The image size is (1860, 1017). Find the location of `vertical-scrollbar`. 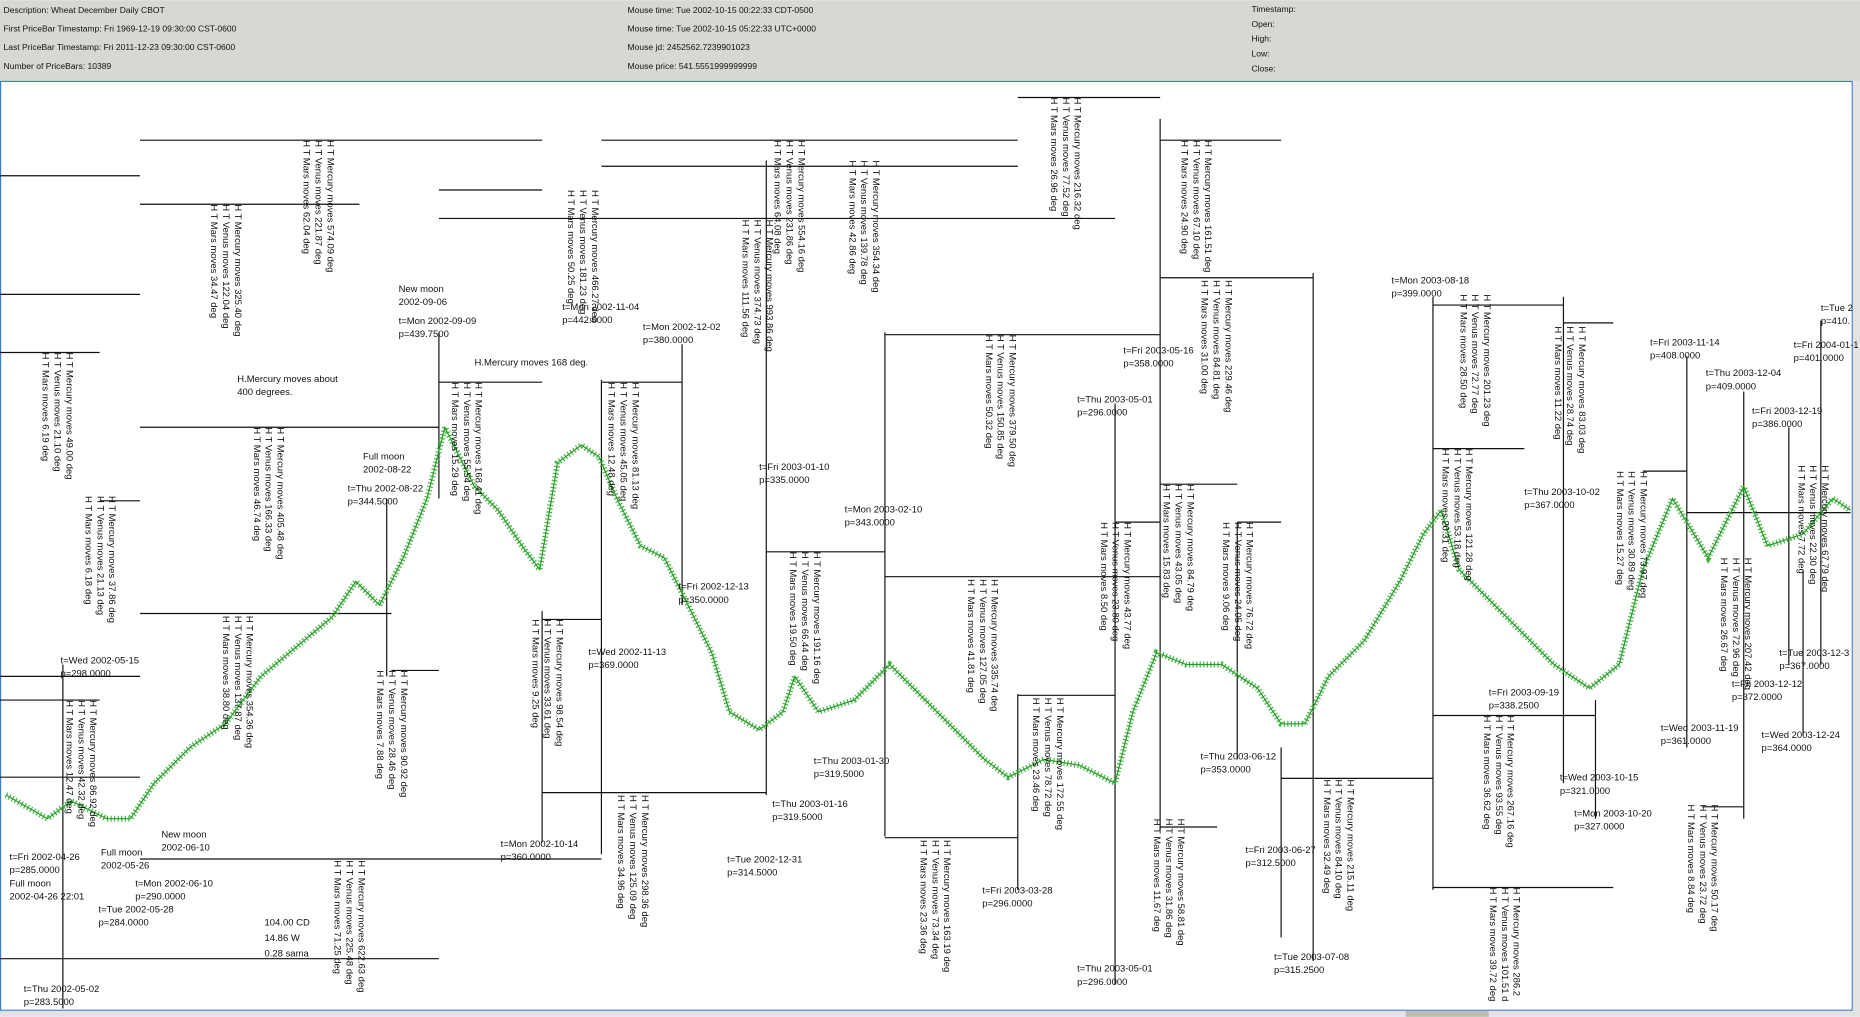

vertical-scrollbar is located at coordinates (1856, 545).